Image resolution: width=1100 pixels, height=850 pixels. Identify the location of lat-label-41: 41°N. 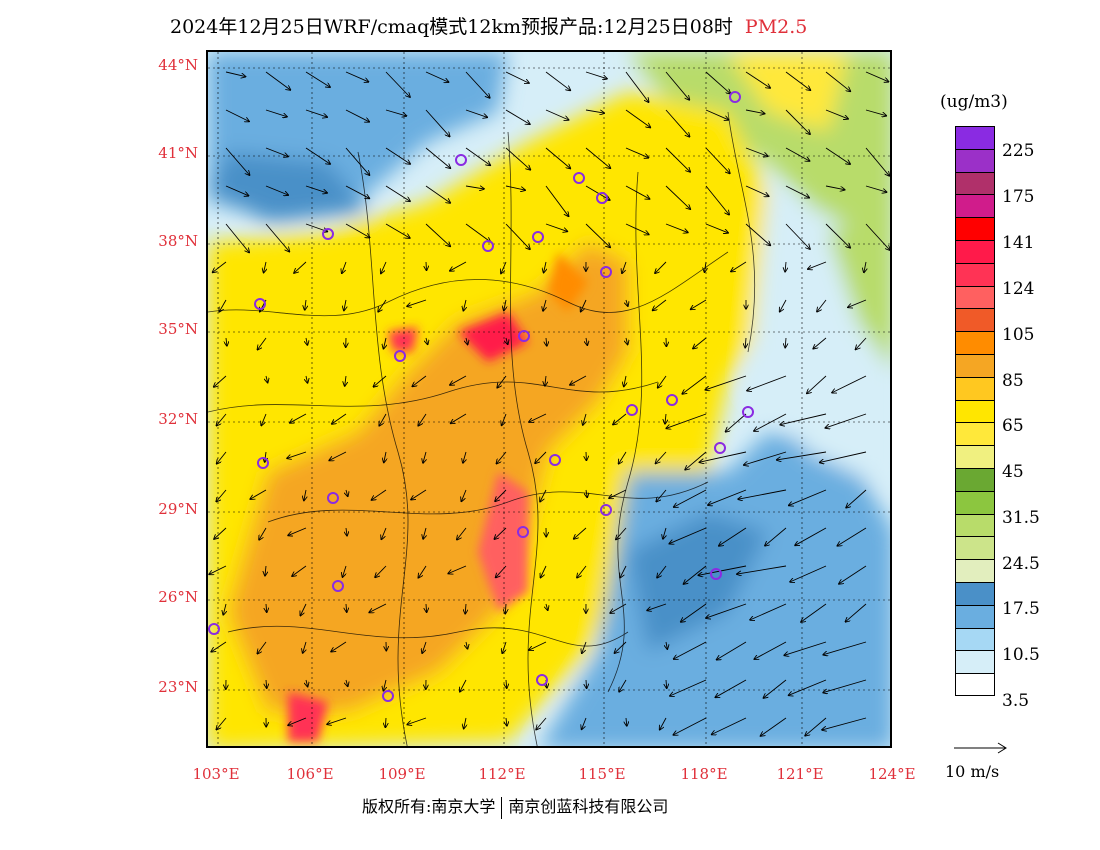
(178, 153).